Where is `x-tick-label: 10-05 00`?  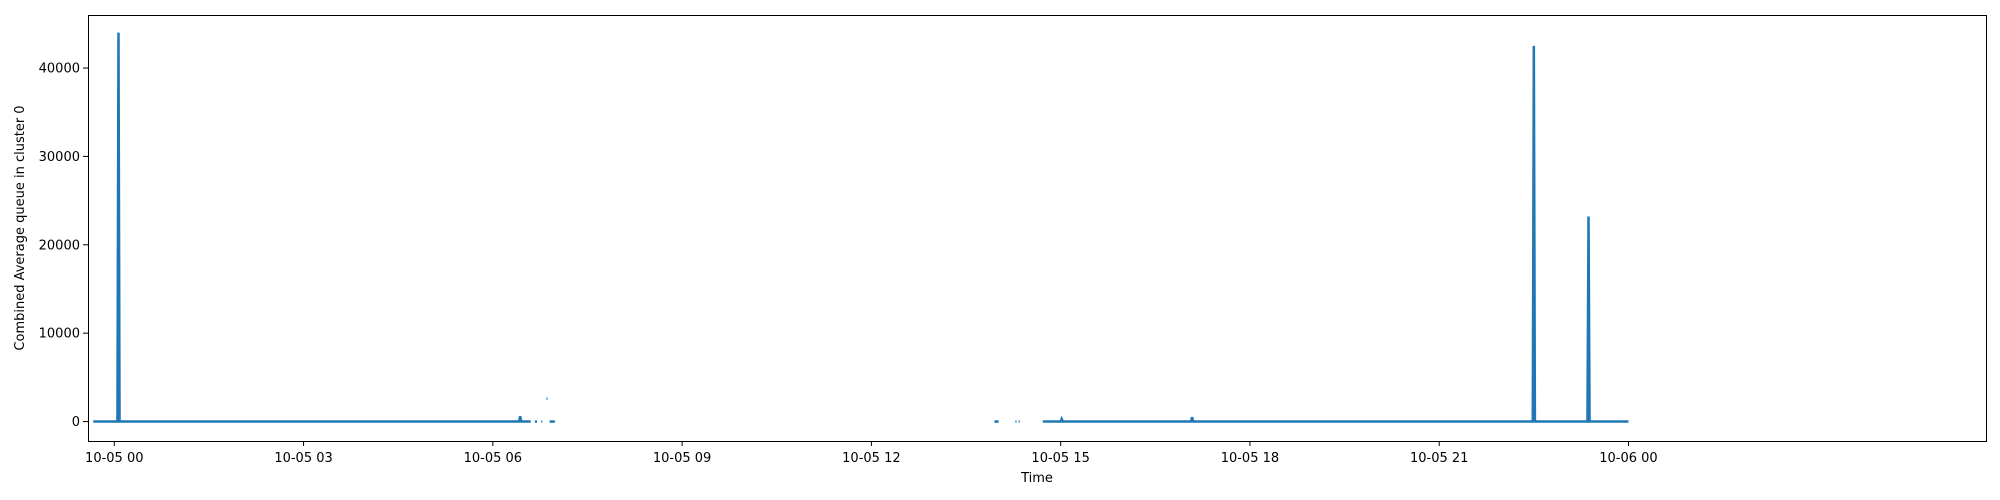
x-tick-label: 10-05 00 is located at coordinates (114, 458).